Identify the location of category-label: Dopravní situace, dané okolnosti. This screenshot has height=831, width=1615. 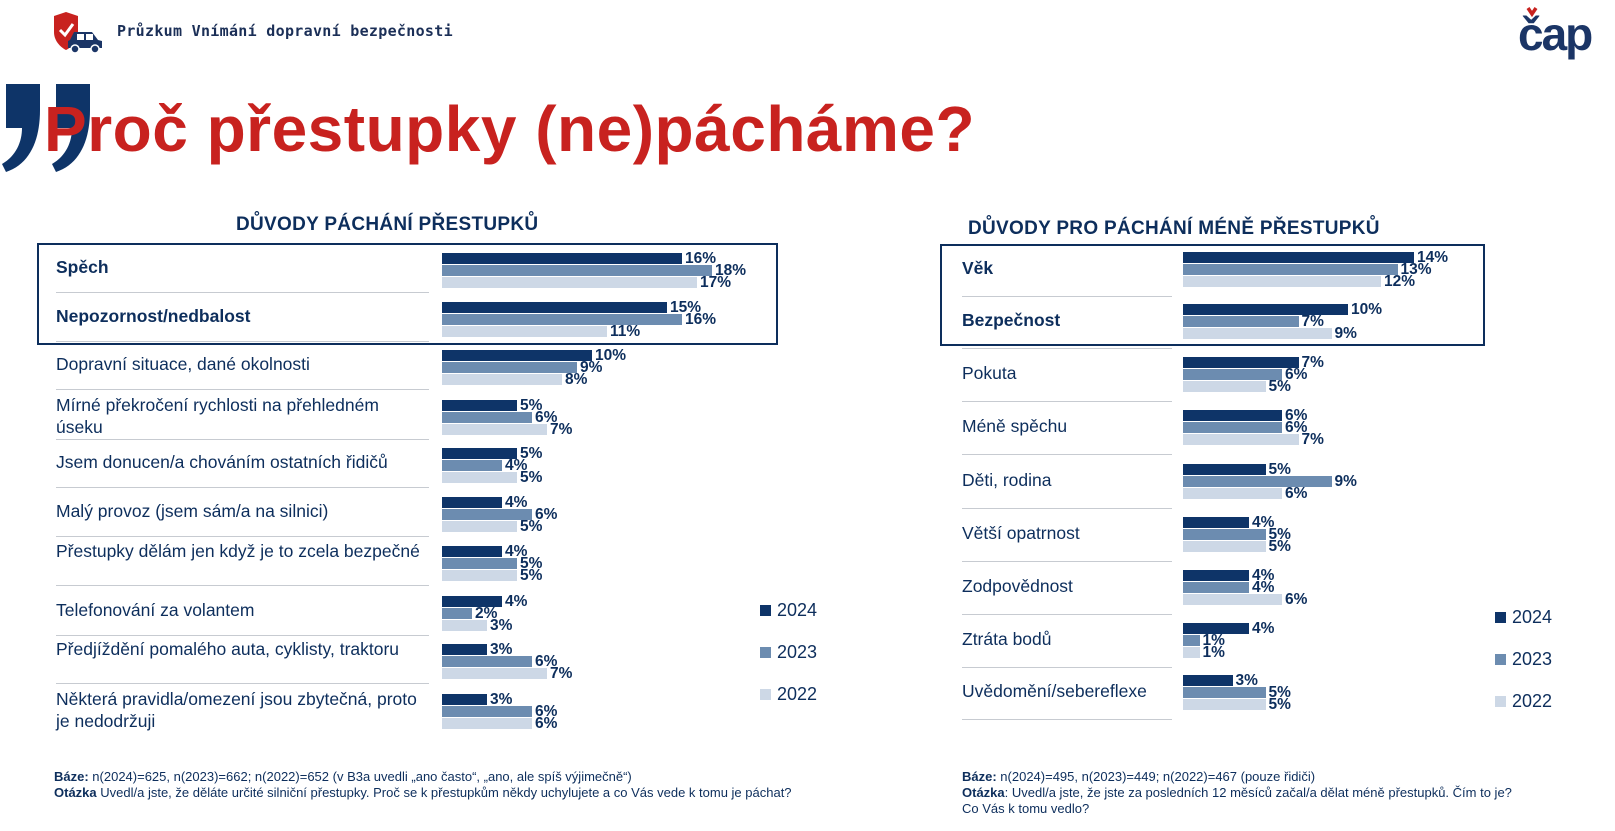
(183, 364).